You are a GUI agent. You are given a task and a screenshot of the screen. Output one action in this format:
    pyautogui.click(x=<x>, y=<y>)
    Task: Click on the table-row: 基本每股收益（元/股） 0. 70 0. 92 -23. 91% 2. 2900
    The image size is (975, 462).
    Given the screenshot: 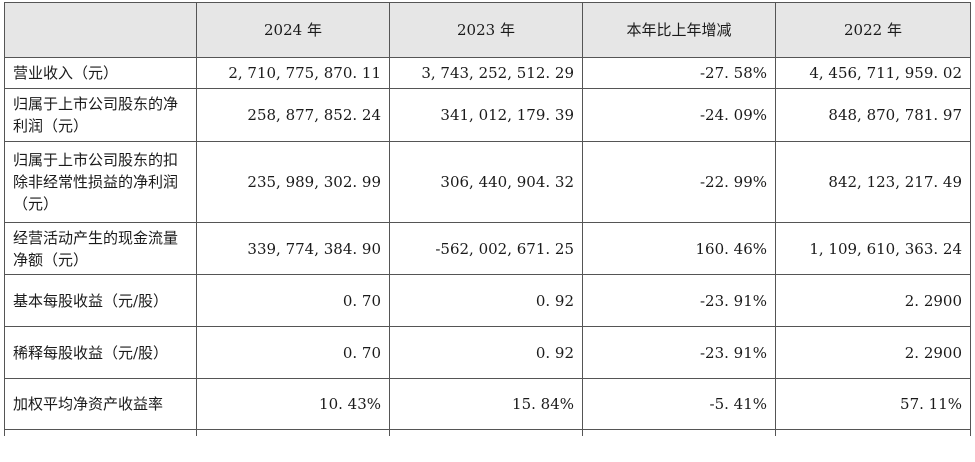 What is the action you would take?
    pyautogui.click(x=487, y=300)
    